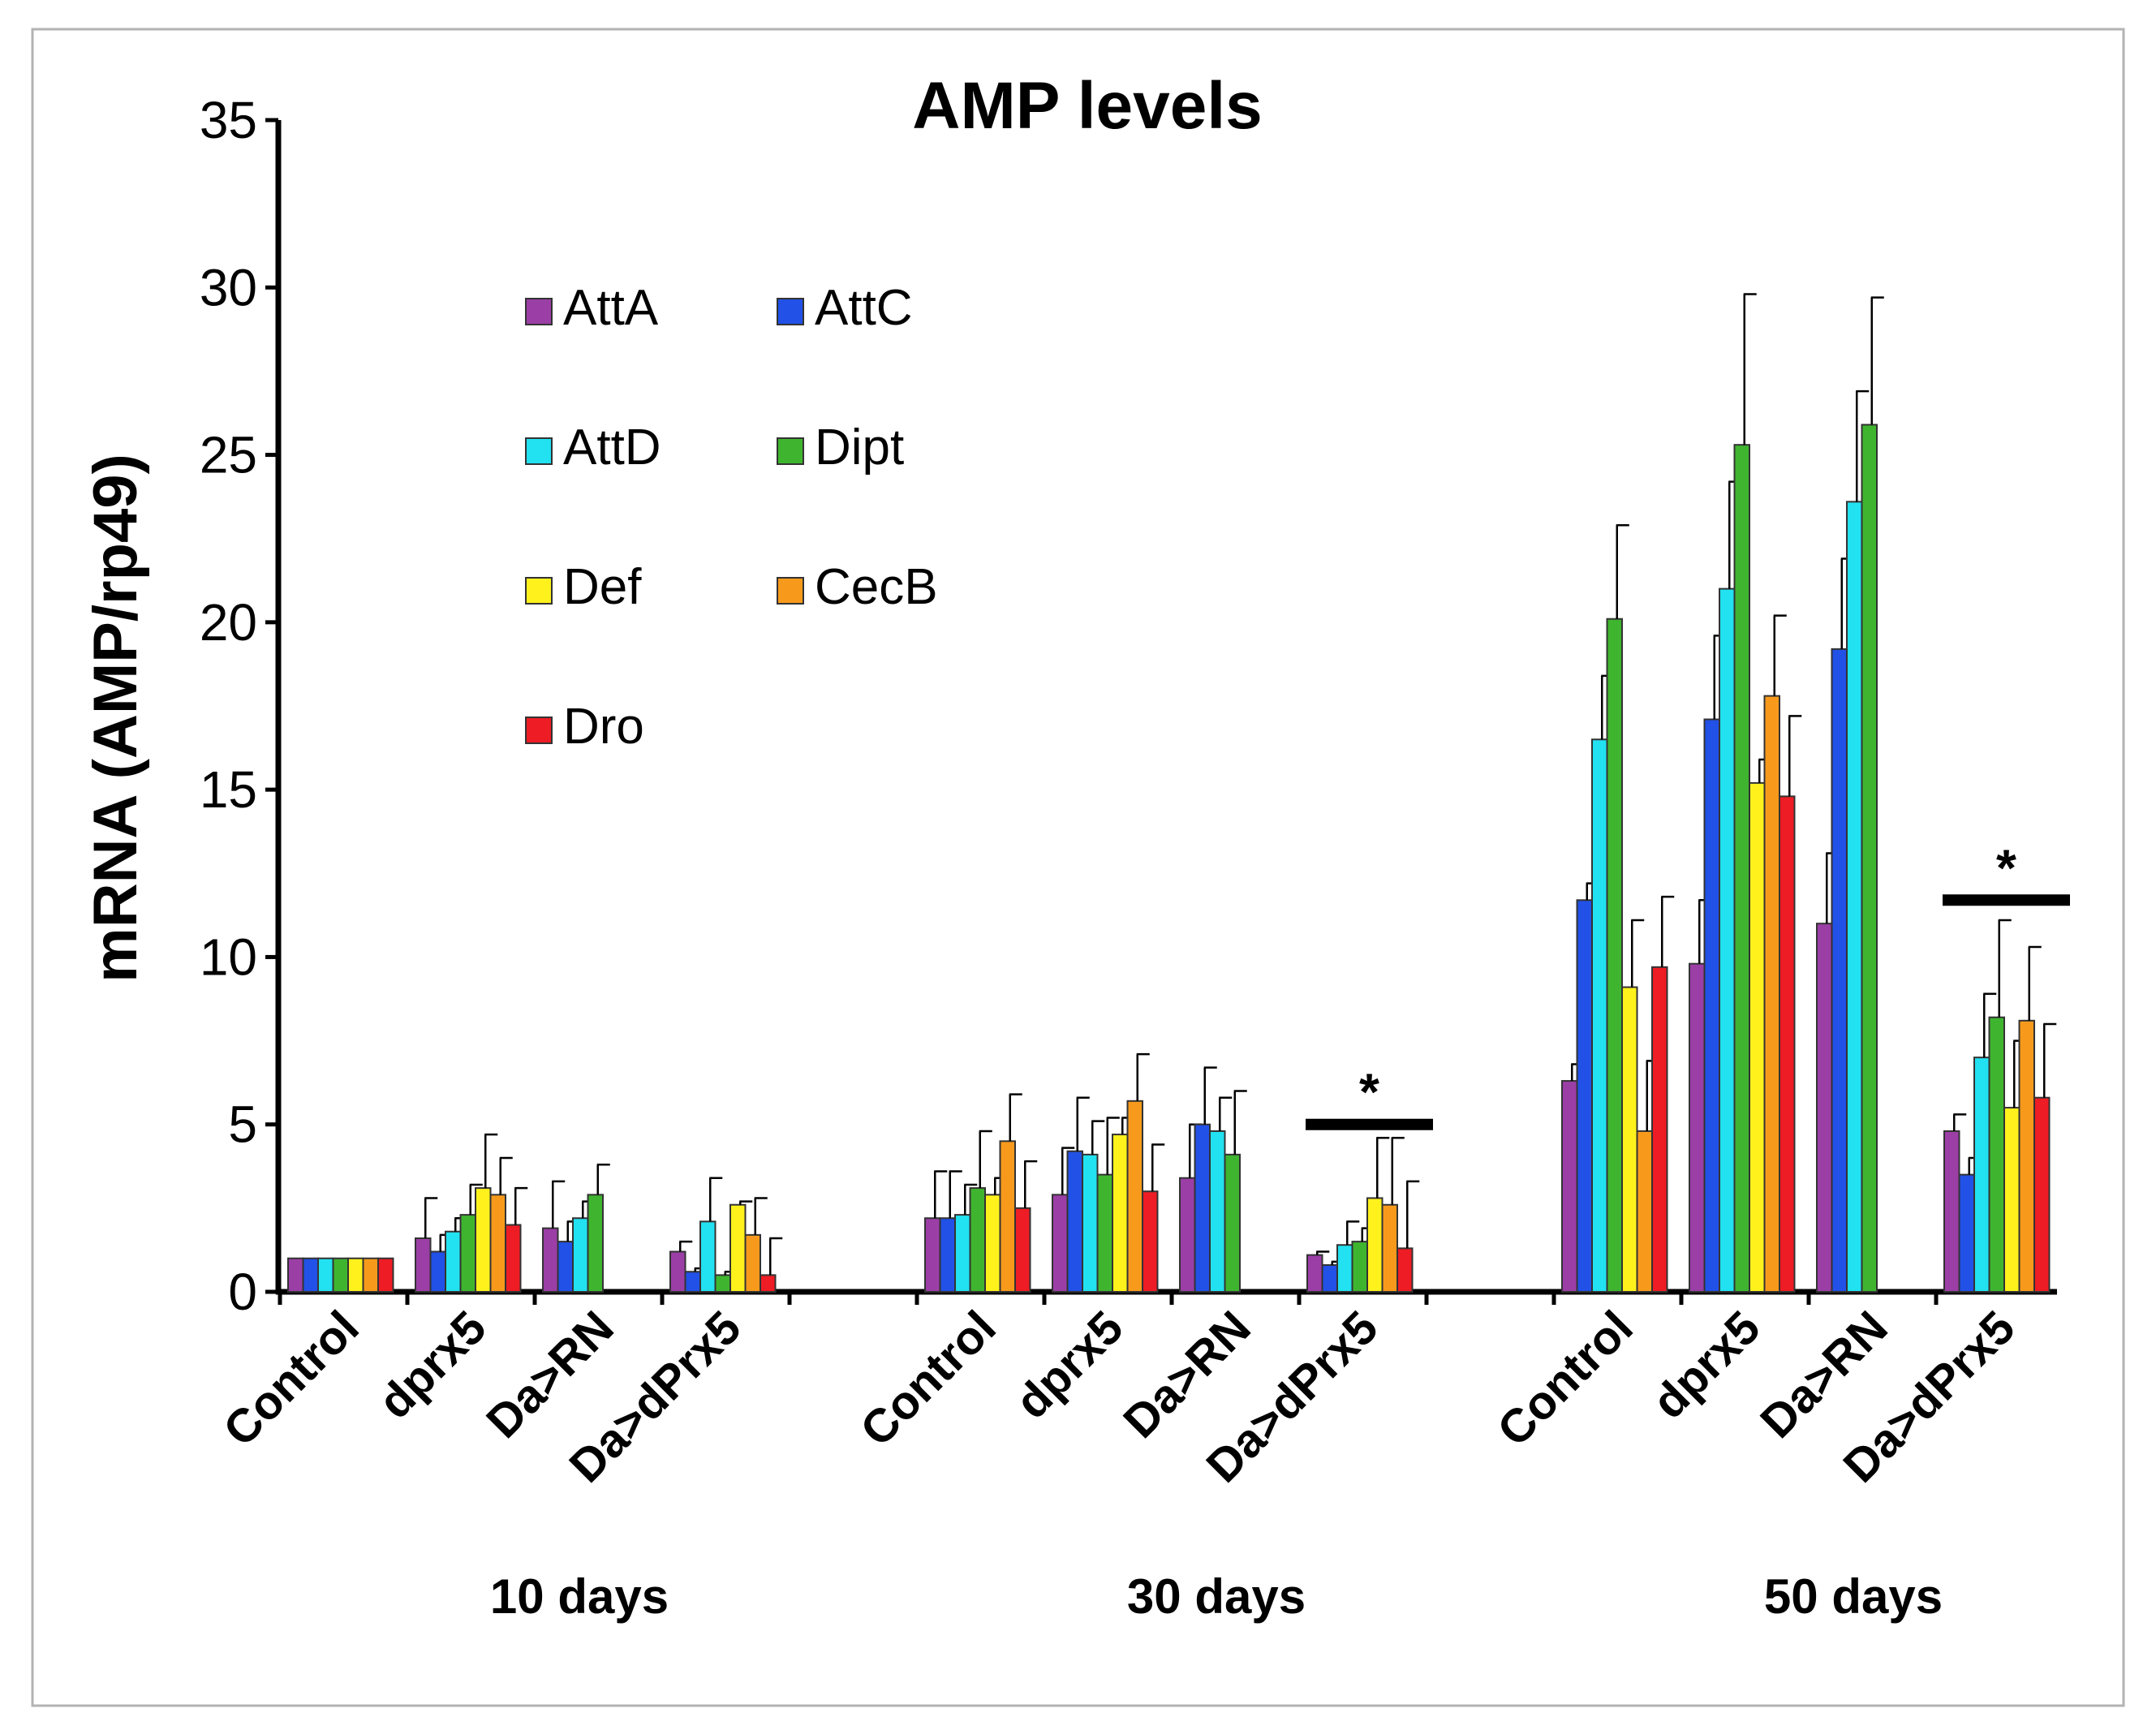  Describe the element at coordinates (228, 120) in the screenshot. I see `y-tick-label: 35` at that location.